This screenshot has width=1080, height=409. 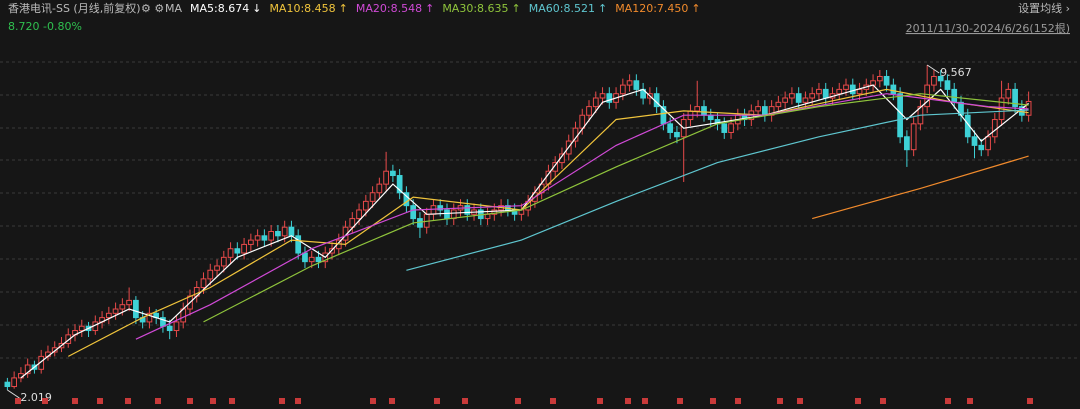 I want to click on quote: 8.720 -0.80%, so click(x=45, y=26).